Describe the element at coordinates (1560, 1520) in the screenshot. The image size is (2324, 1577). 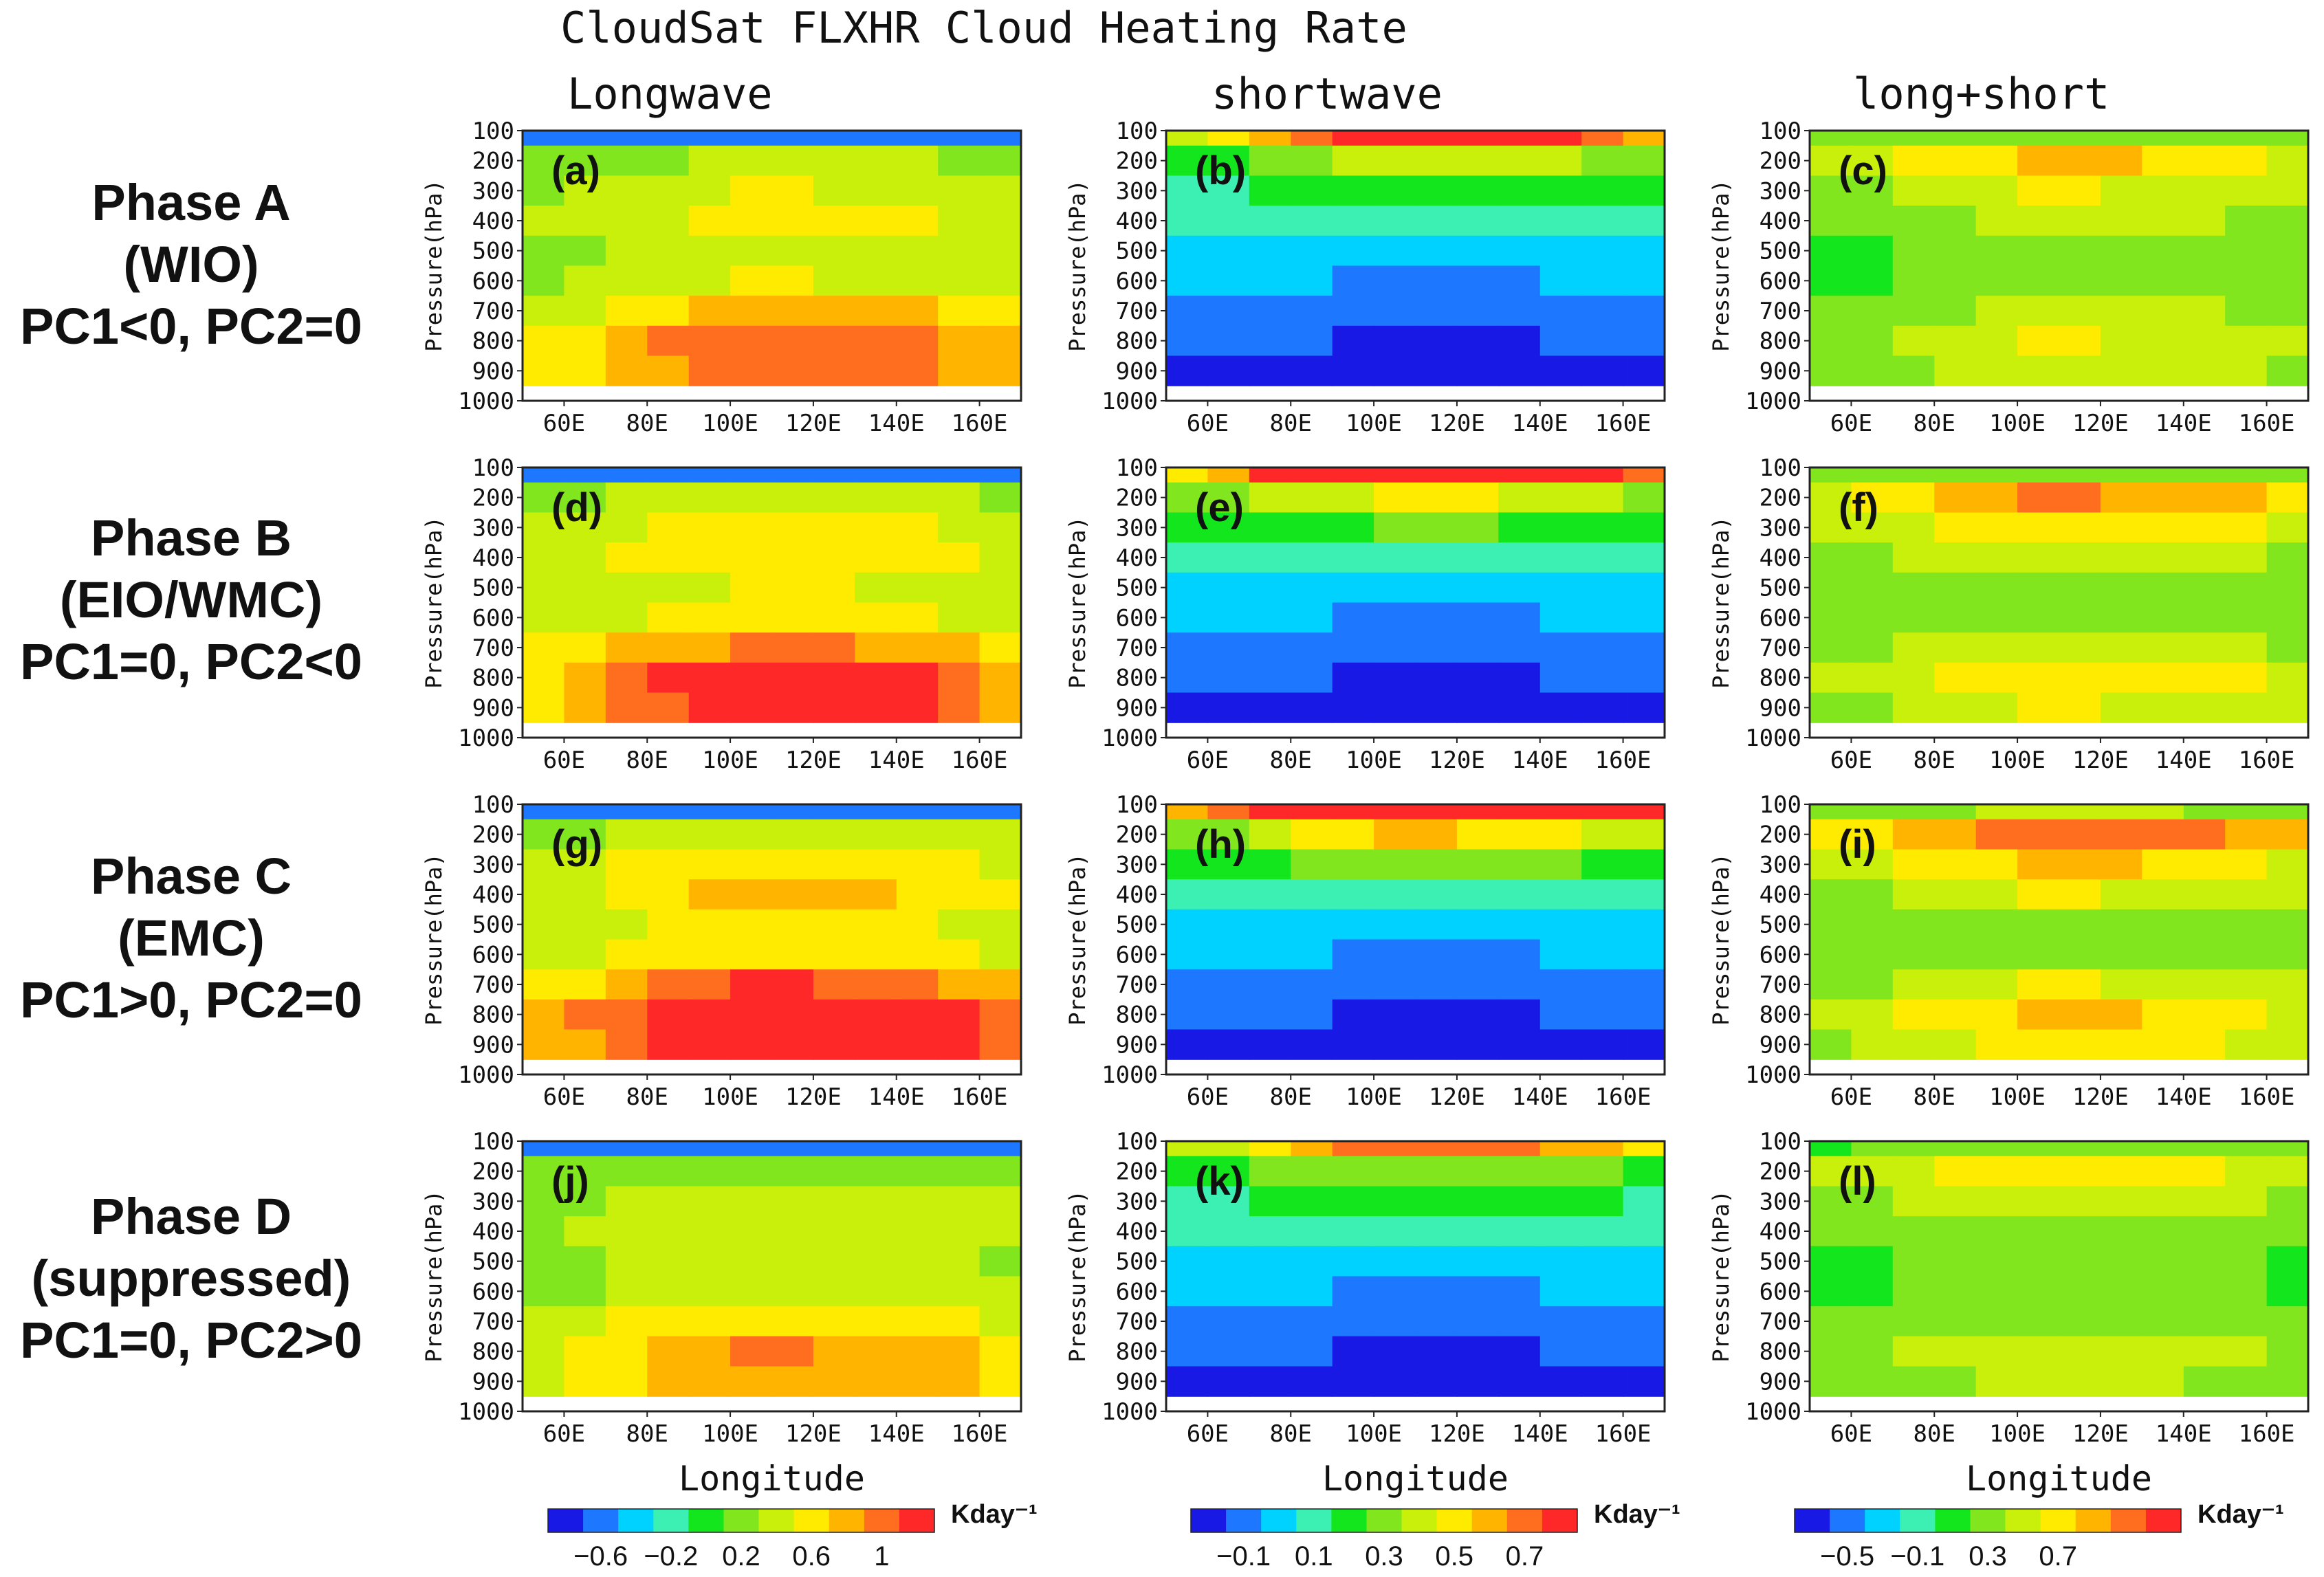
I see `colorbar-swatch` at that location.